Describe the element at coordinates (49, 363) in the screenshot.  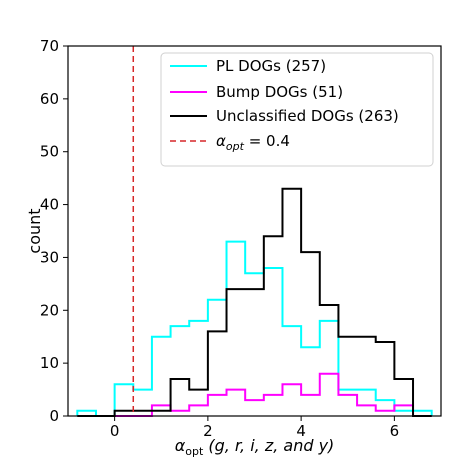
I see `y-tick-label: 10` at that location.